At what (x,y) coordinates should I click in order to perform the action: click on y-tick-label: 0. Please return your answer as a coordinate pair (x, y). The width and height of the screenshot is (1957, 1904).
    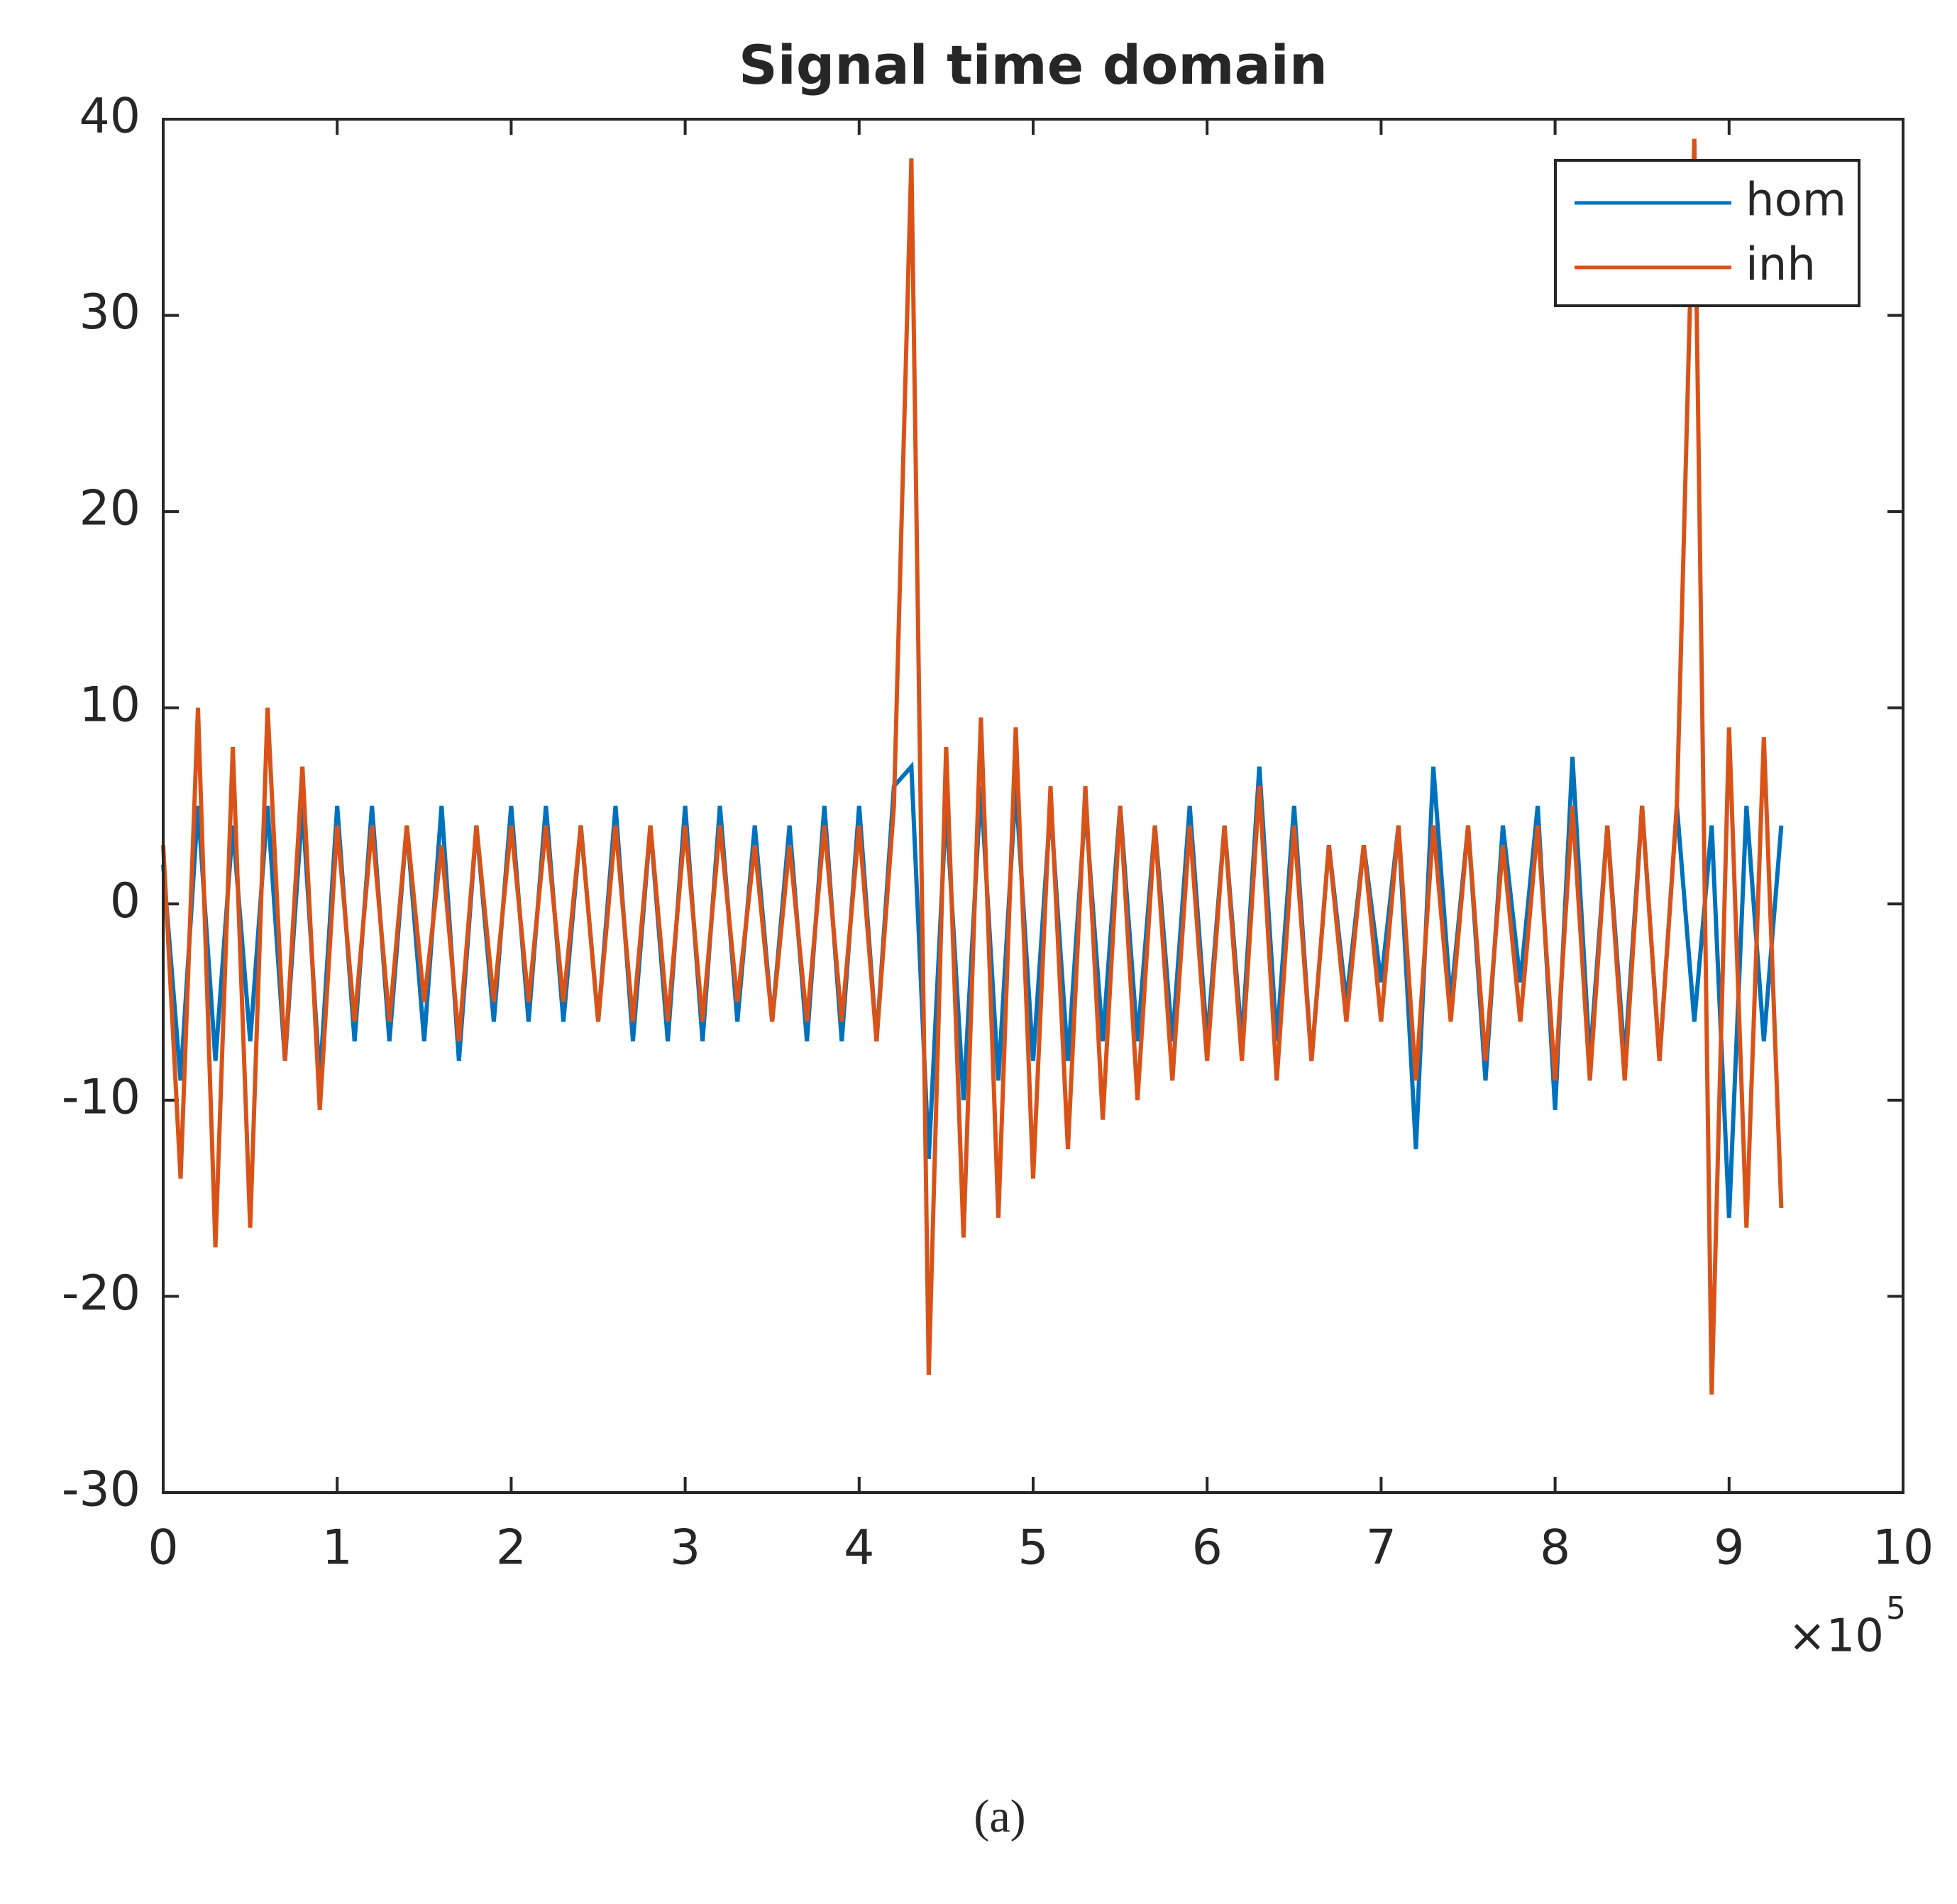
    Looking at the image, I should click on (125, 901).